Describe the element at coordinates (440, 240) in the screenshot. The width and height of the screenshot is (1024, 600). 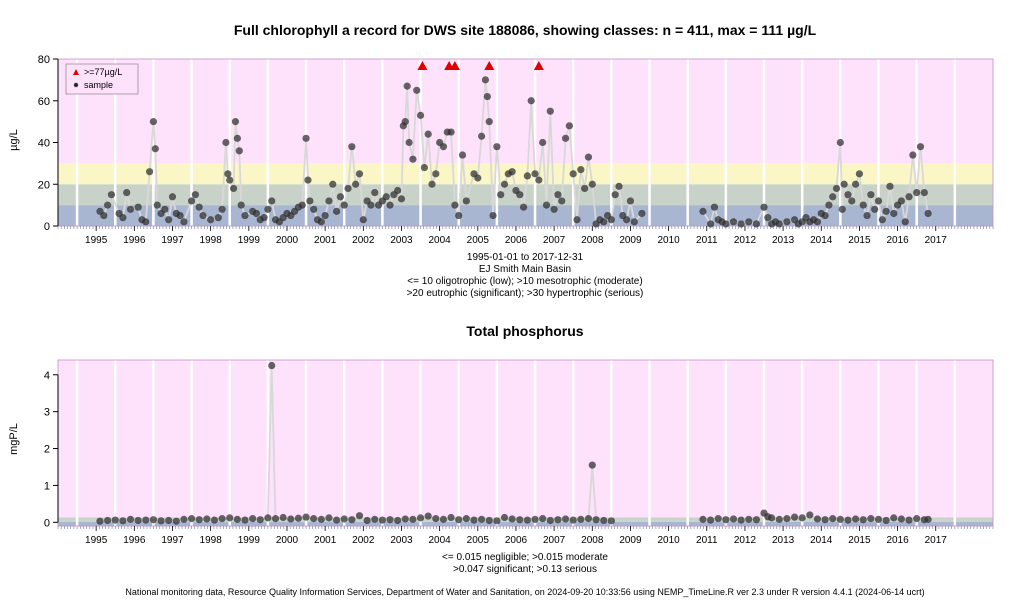
I see `x-tick-label: 2004` at that location.